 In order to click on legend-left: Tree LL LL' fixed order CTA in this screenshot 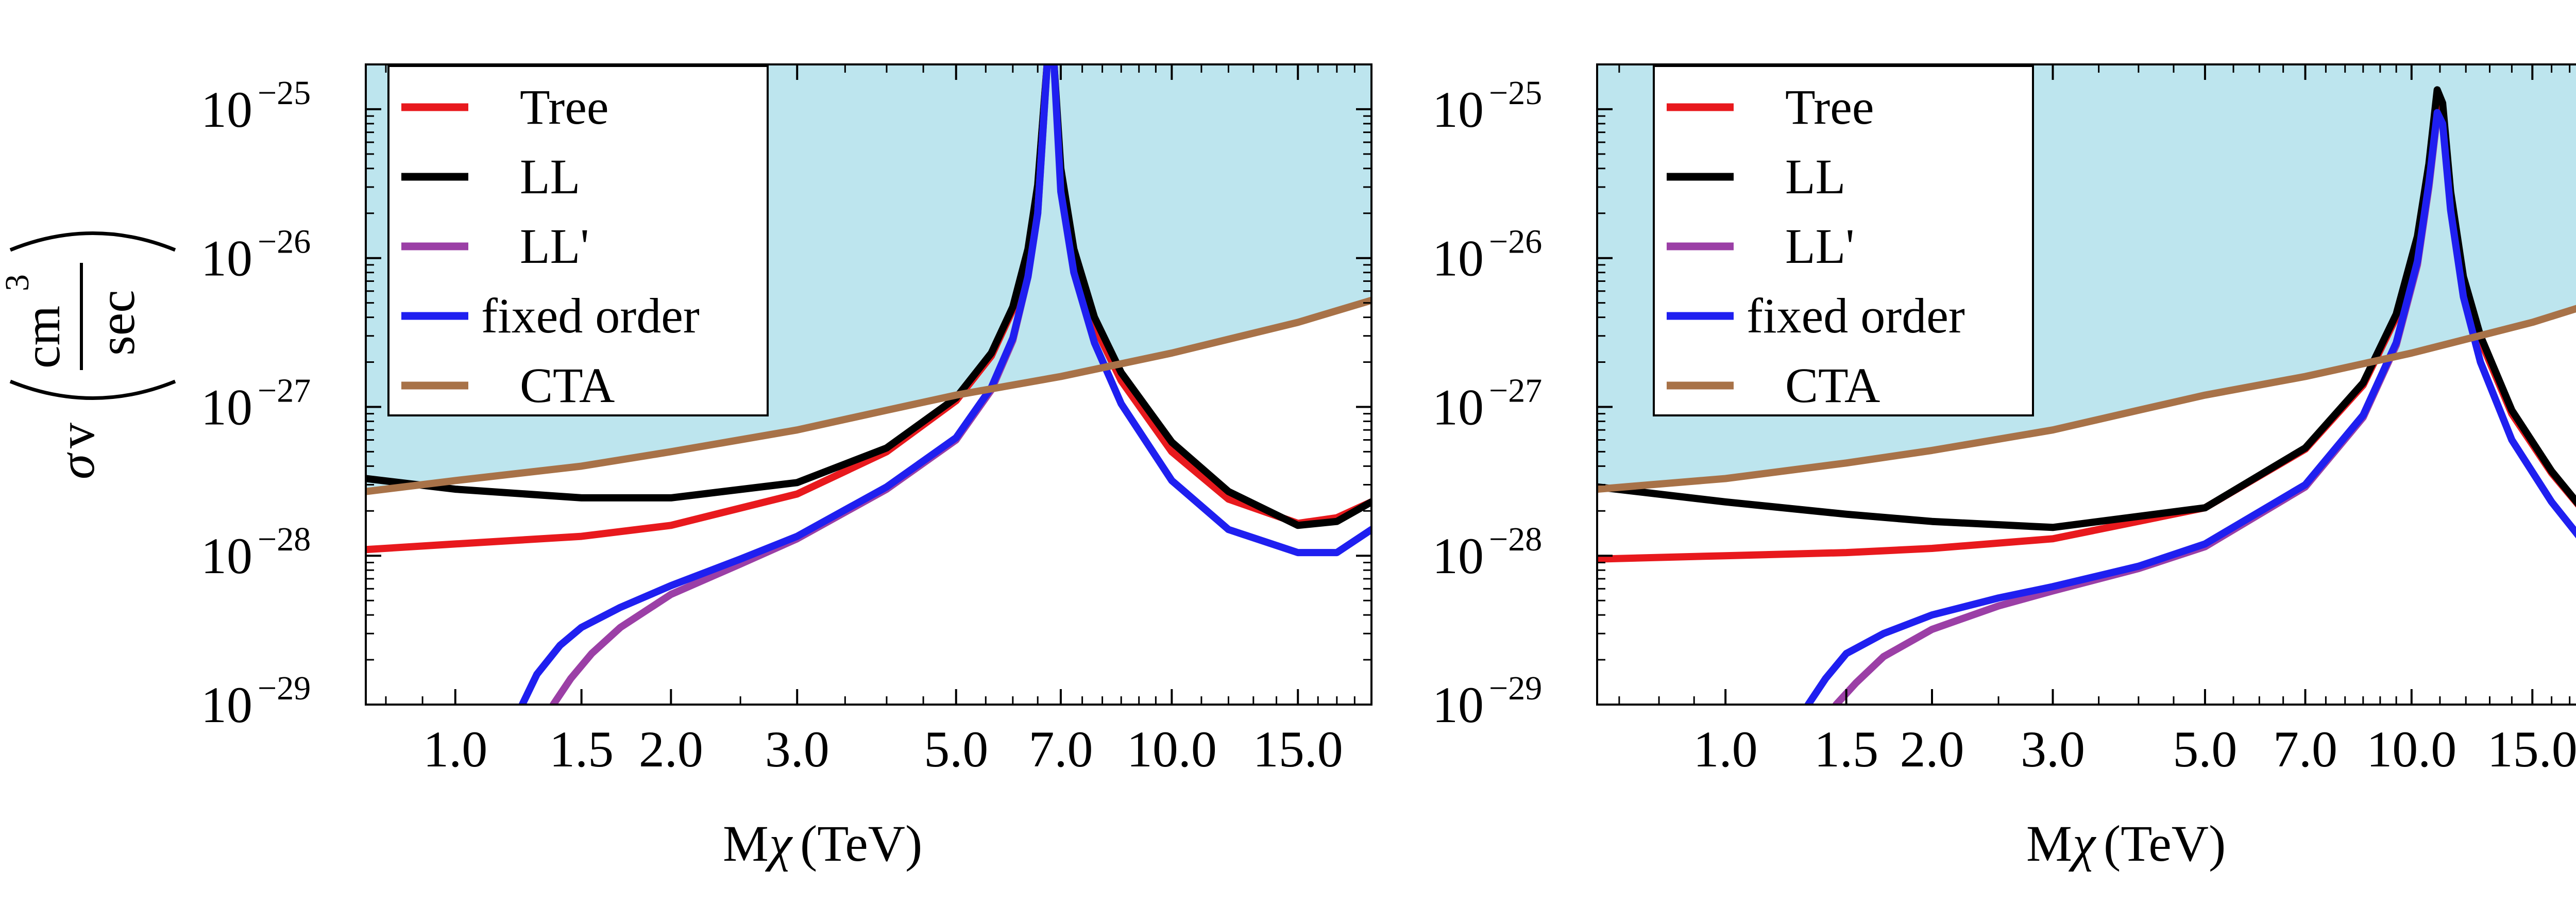, I will do `click(578, 241)`.